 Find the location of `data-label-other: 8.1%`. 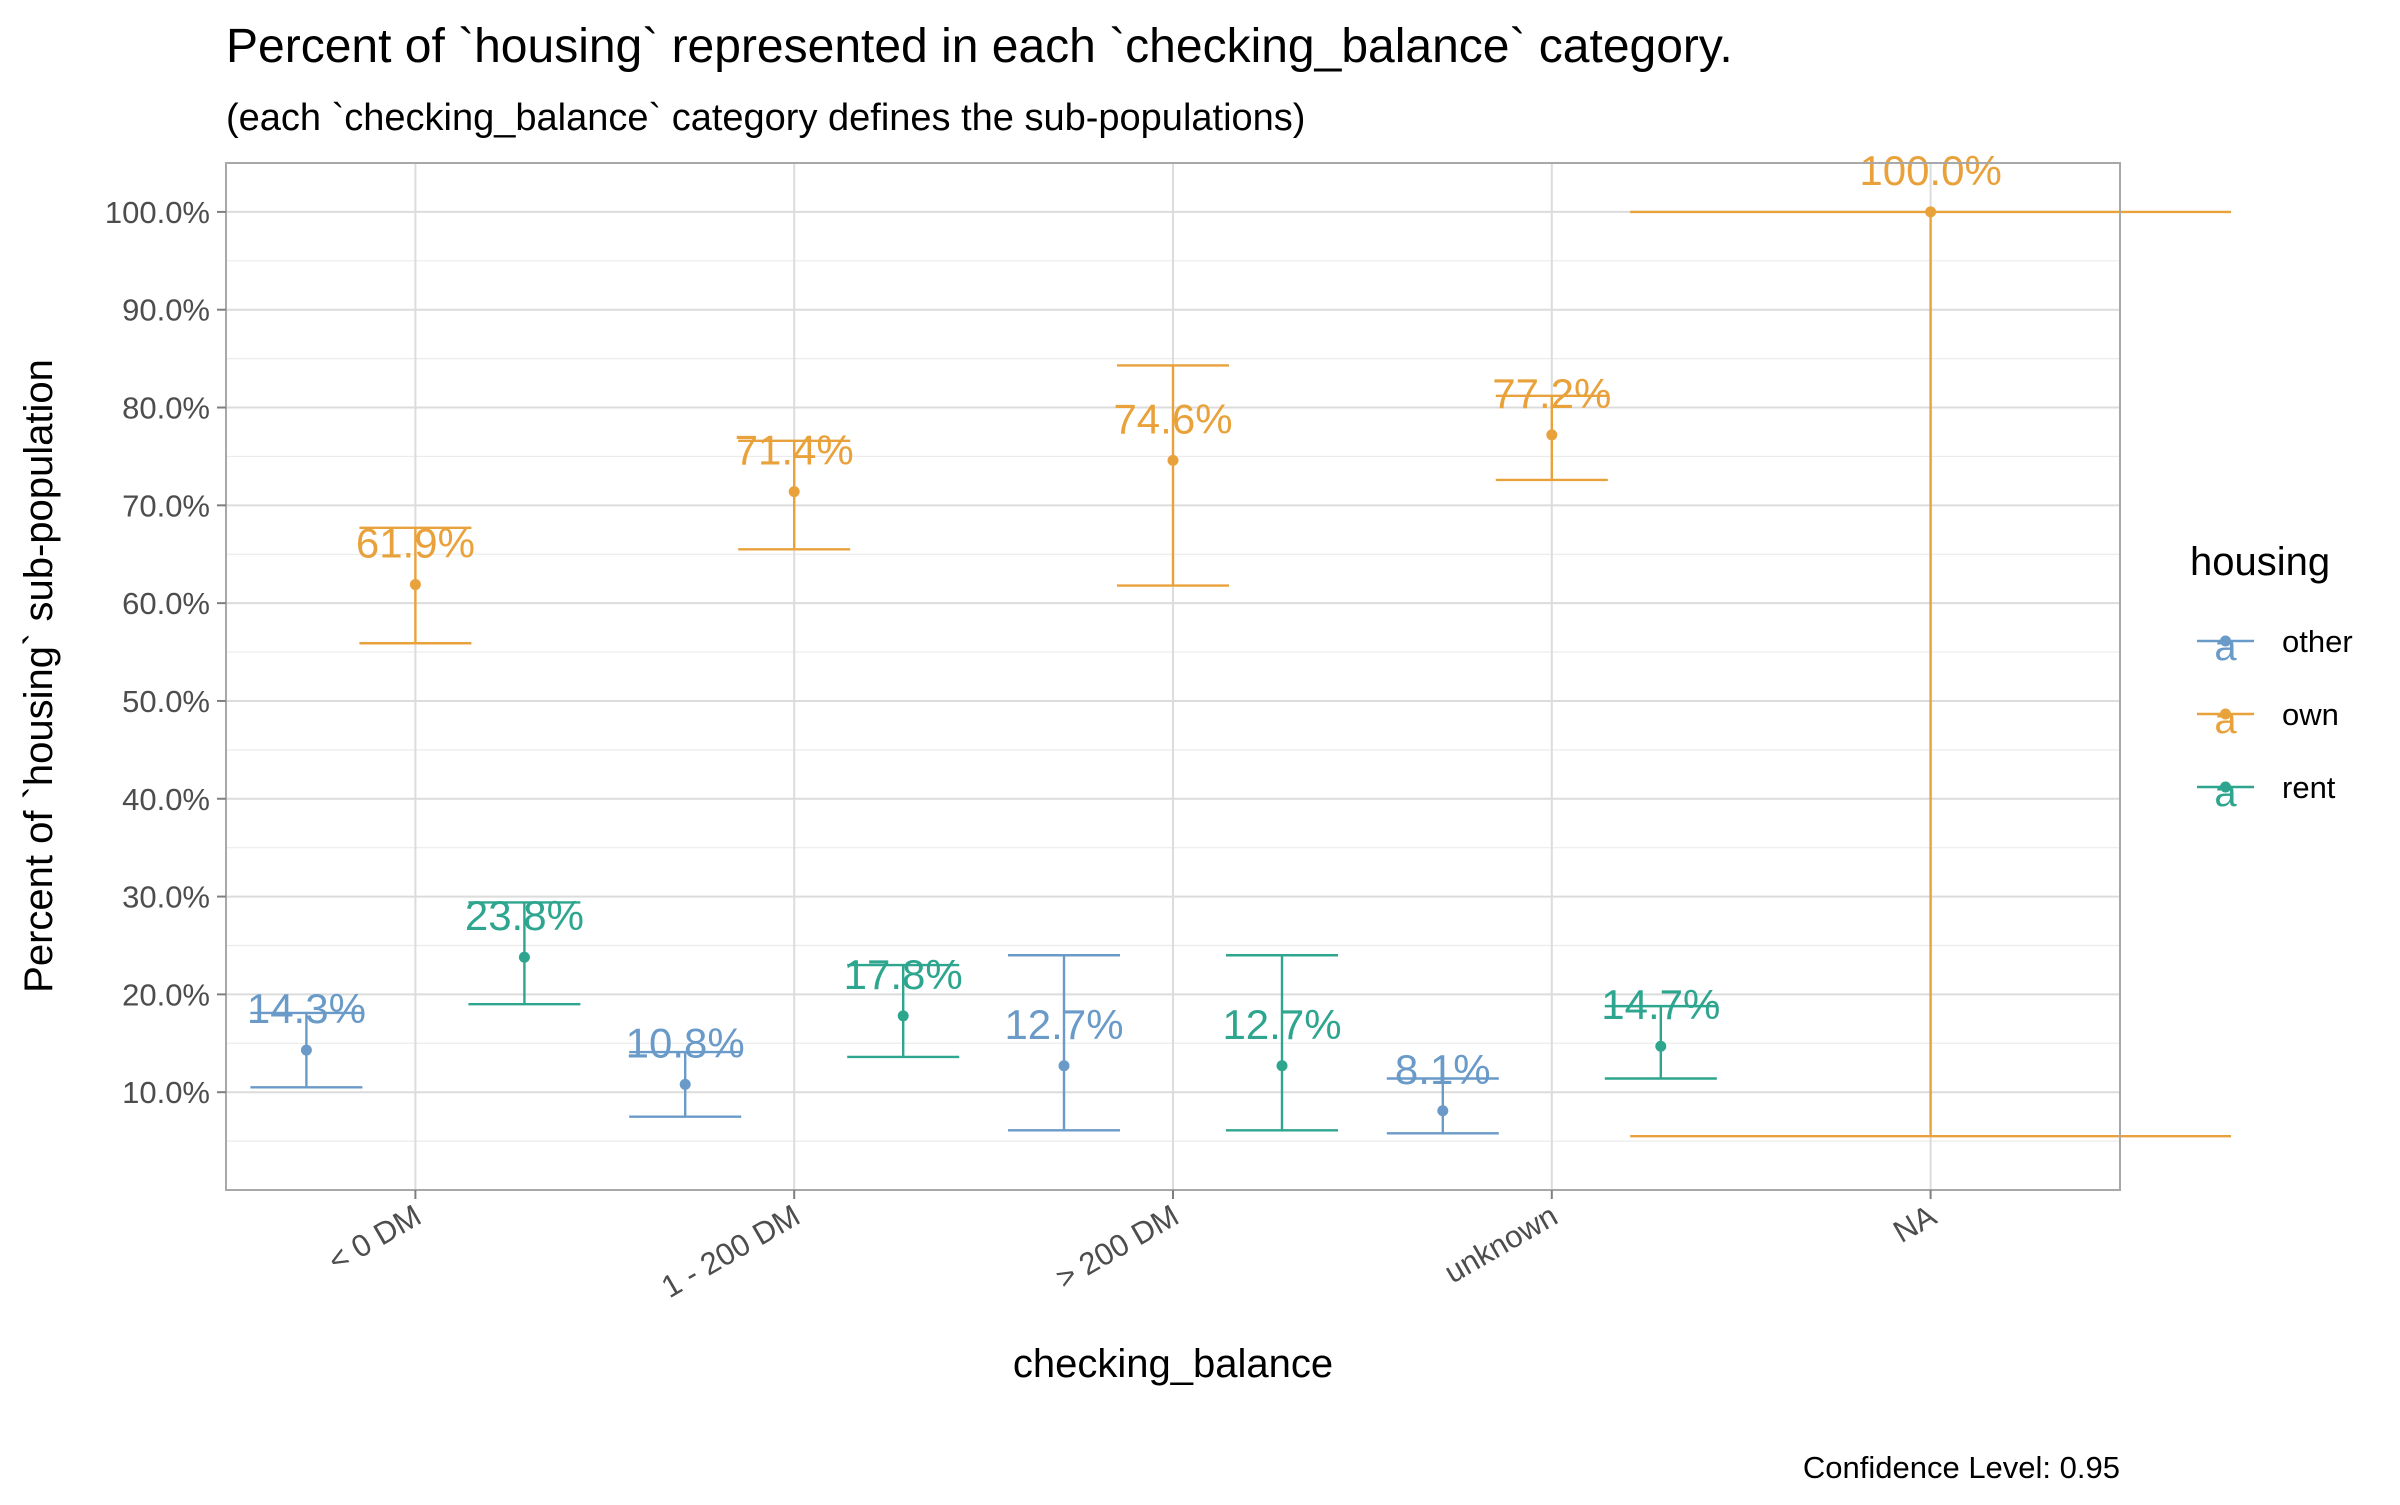

data-label-other: 8.1% is located at coordinates (1443, 1069).